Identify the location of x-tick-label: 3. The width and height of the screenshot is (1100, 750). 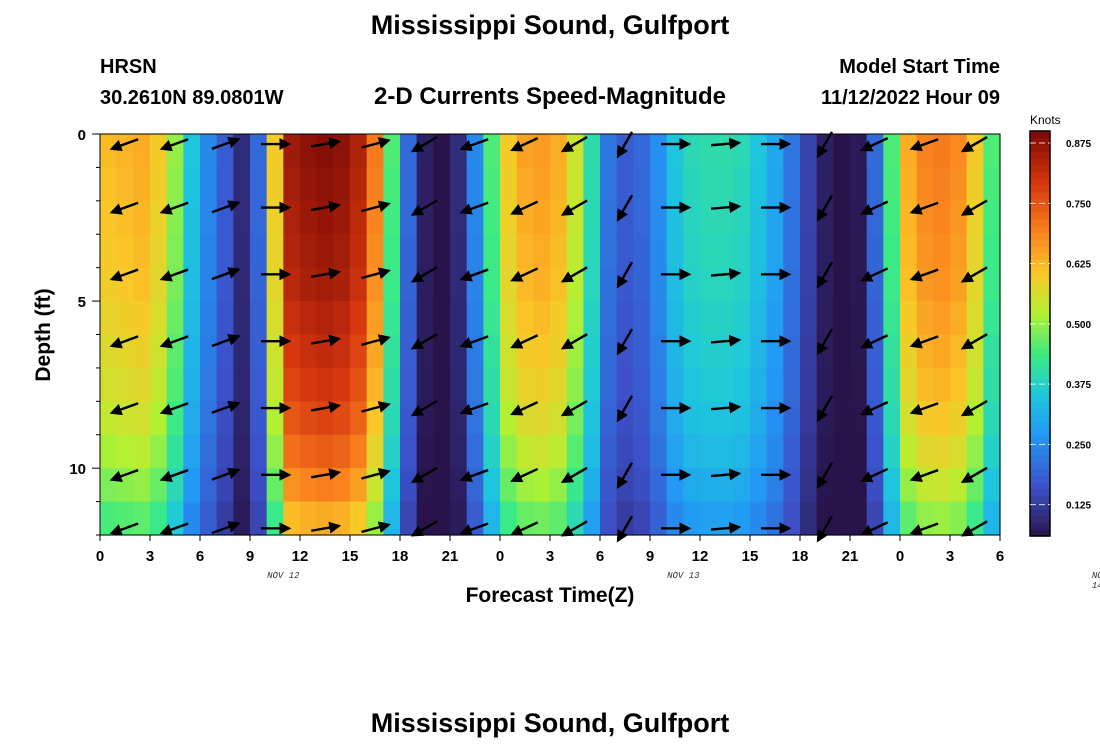
(550, 556).